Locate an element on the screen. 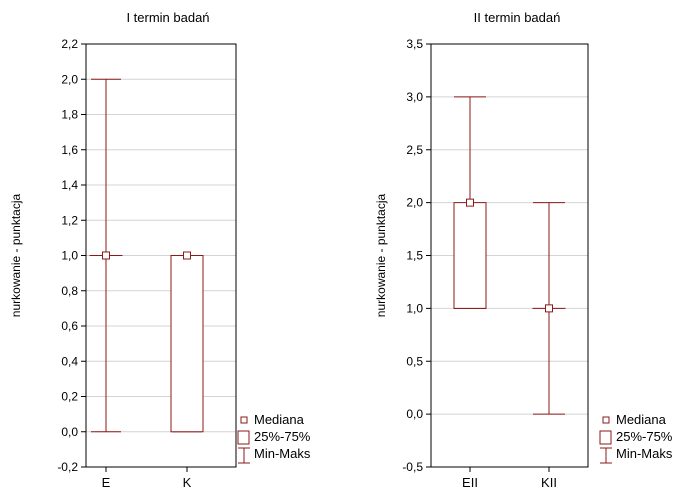 Image resolution: width=689 pixels, height=489 pixels. box-E: E is located at coordinates (106, 283).